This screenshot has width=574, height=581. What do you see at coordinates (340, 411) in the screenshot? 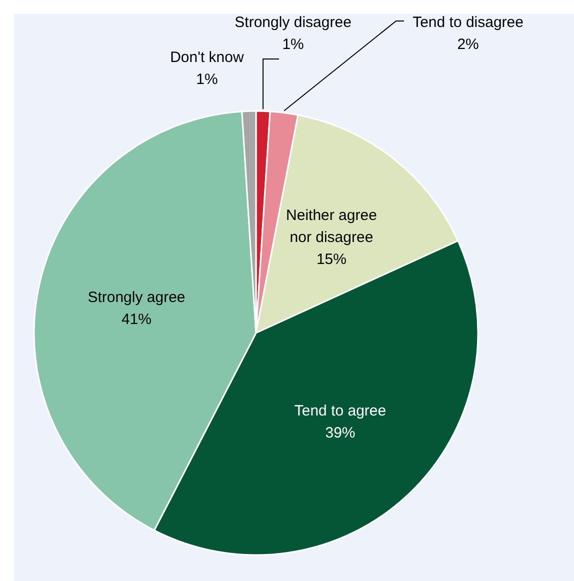
I see `slice-label: Tend to agree` at bounding box center [340, 411].